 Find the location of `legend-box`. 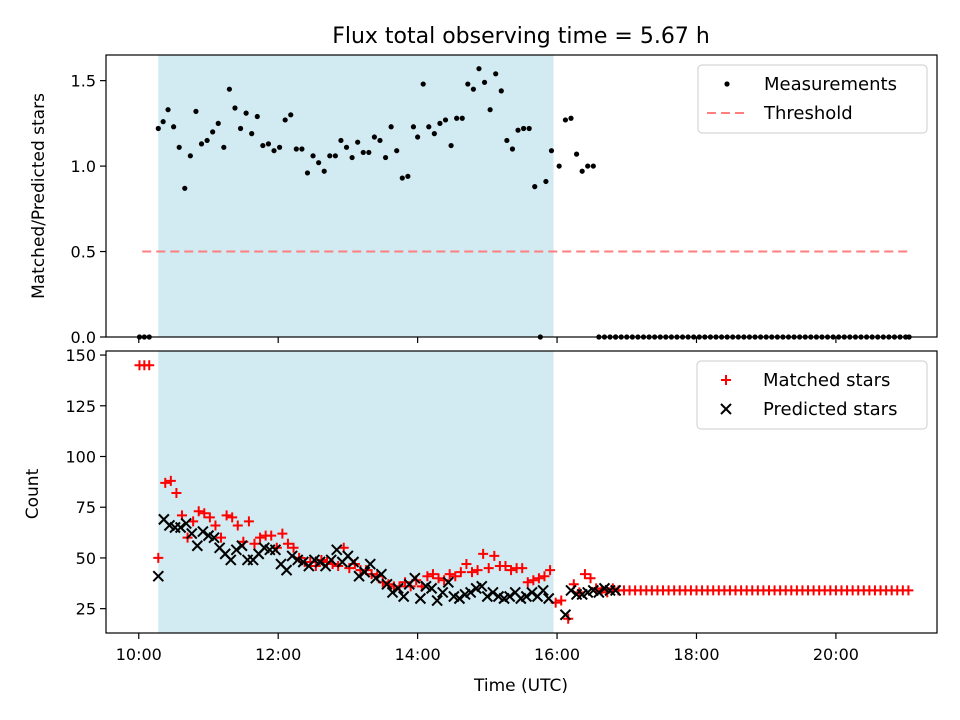

legend-box is located at coordinates (812, 99).